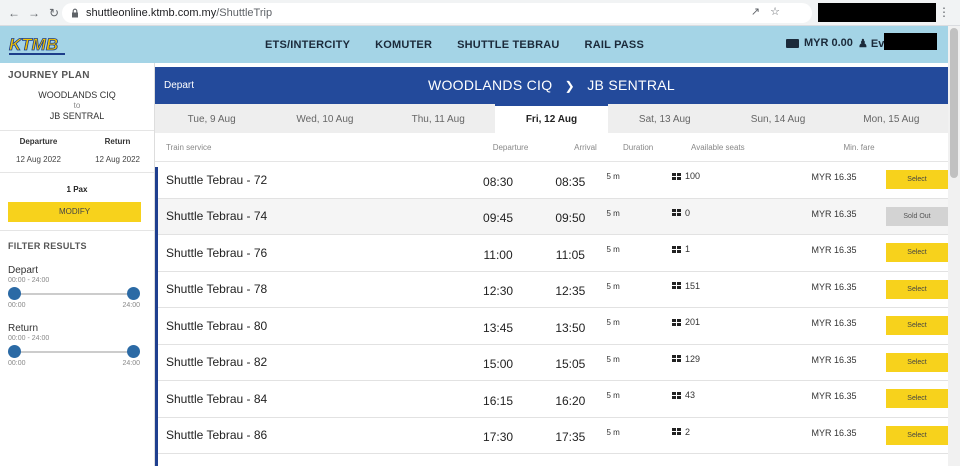 This screenshot has height=466, width=960. I want to click on filter-results-title: FILTER RESULTS, so click(47, 246).